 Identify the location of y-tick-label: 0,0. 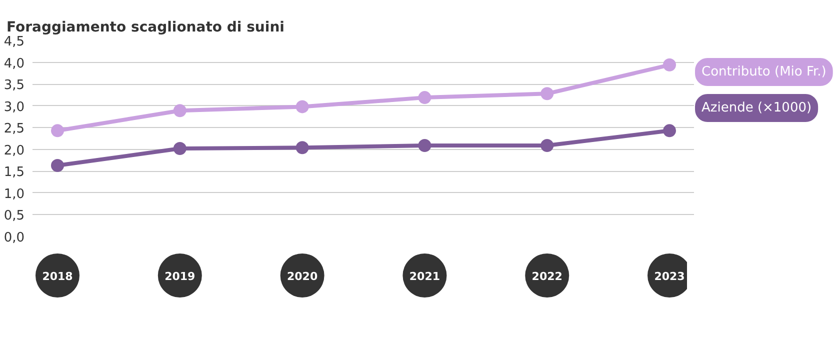
(14, 238).